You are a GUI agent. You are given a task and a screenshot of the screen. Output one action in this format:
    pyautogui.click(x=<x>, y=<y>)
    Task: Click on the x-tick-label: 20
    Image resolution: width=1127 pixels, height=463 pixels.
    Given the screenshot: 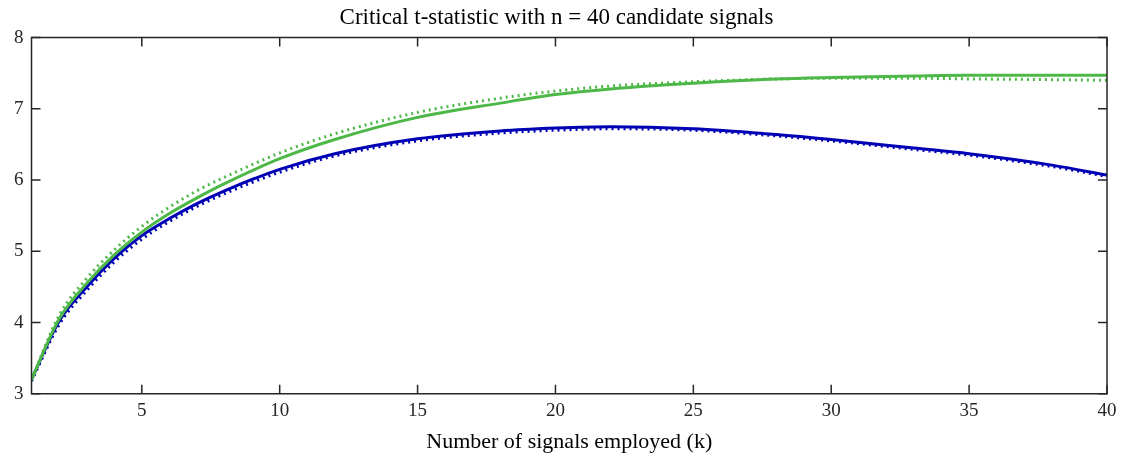 What is the action you would take?
    pyautogui.click(x=555, y=410)
    